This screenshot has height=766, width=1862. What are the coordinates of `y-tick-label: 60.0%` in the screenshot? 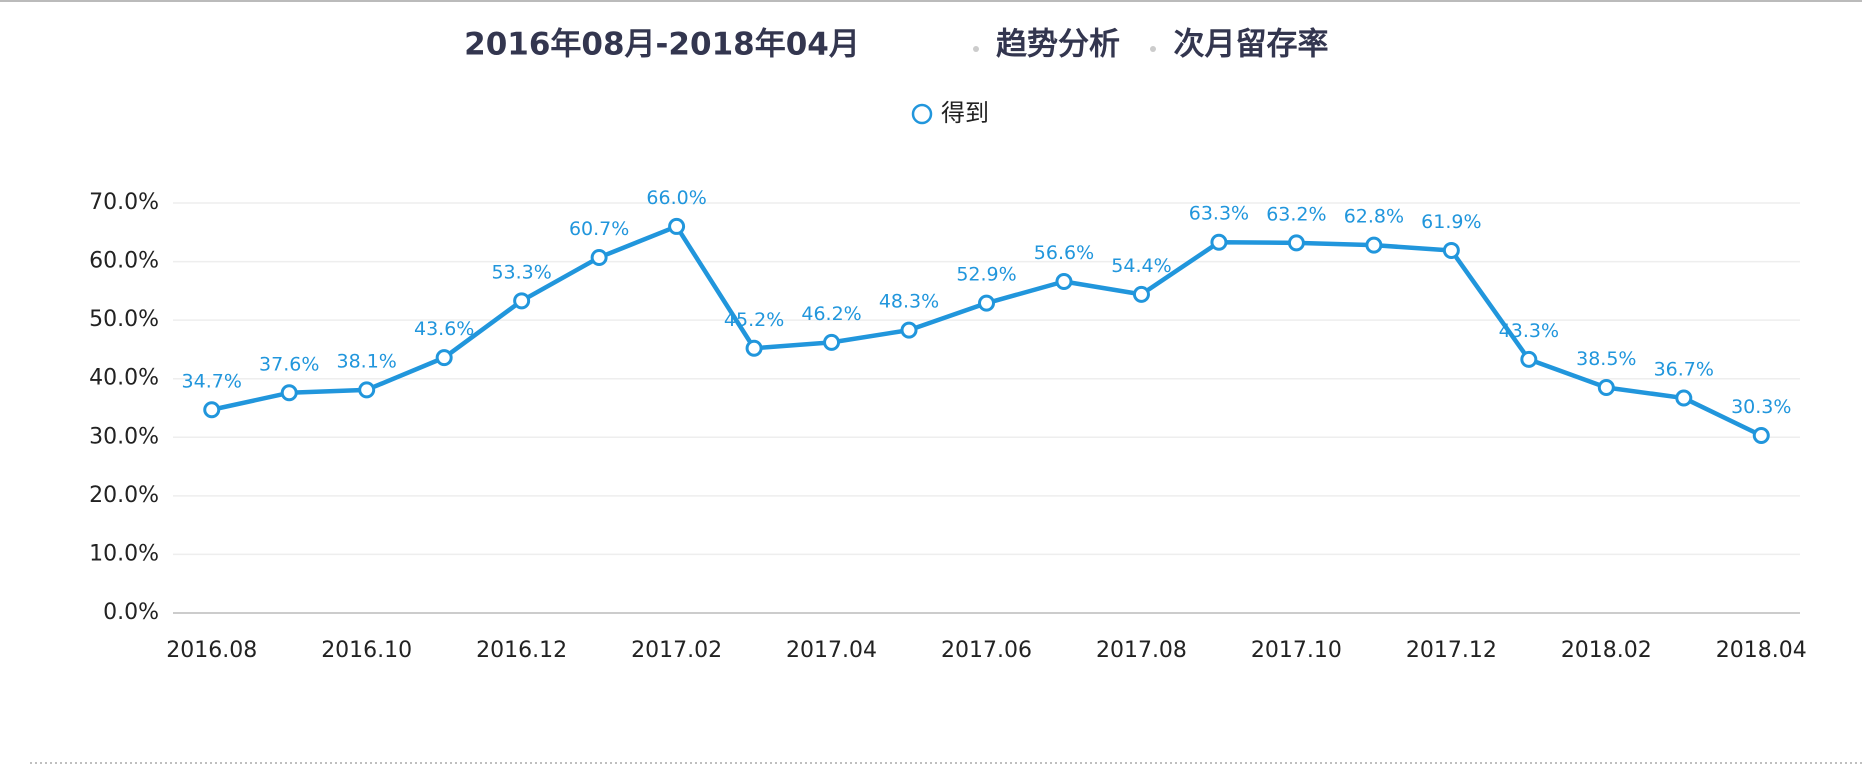 It's located at (124, 261).